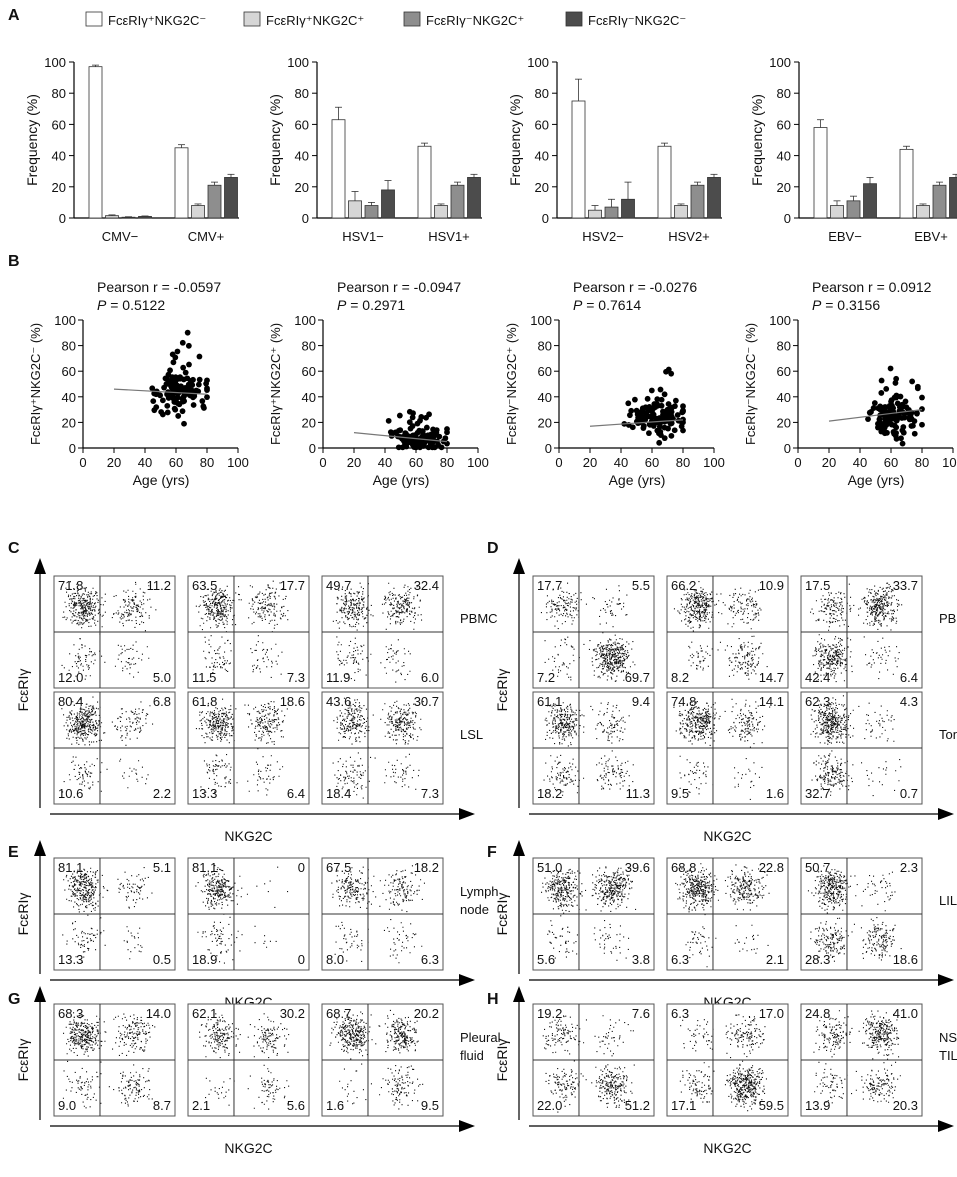 This screenshot has width=957, height=1177. Describe the element at coordinates (549, 1013) in the screenshot. I see `quadrant-ul: 19.2` at that location.